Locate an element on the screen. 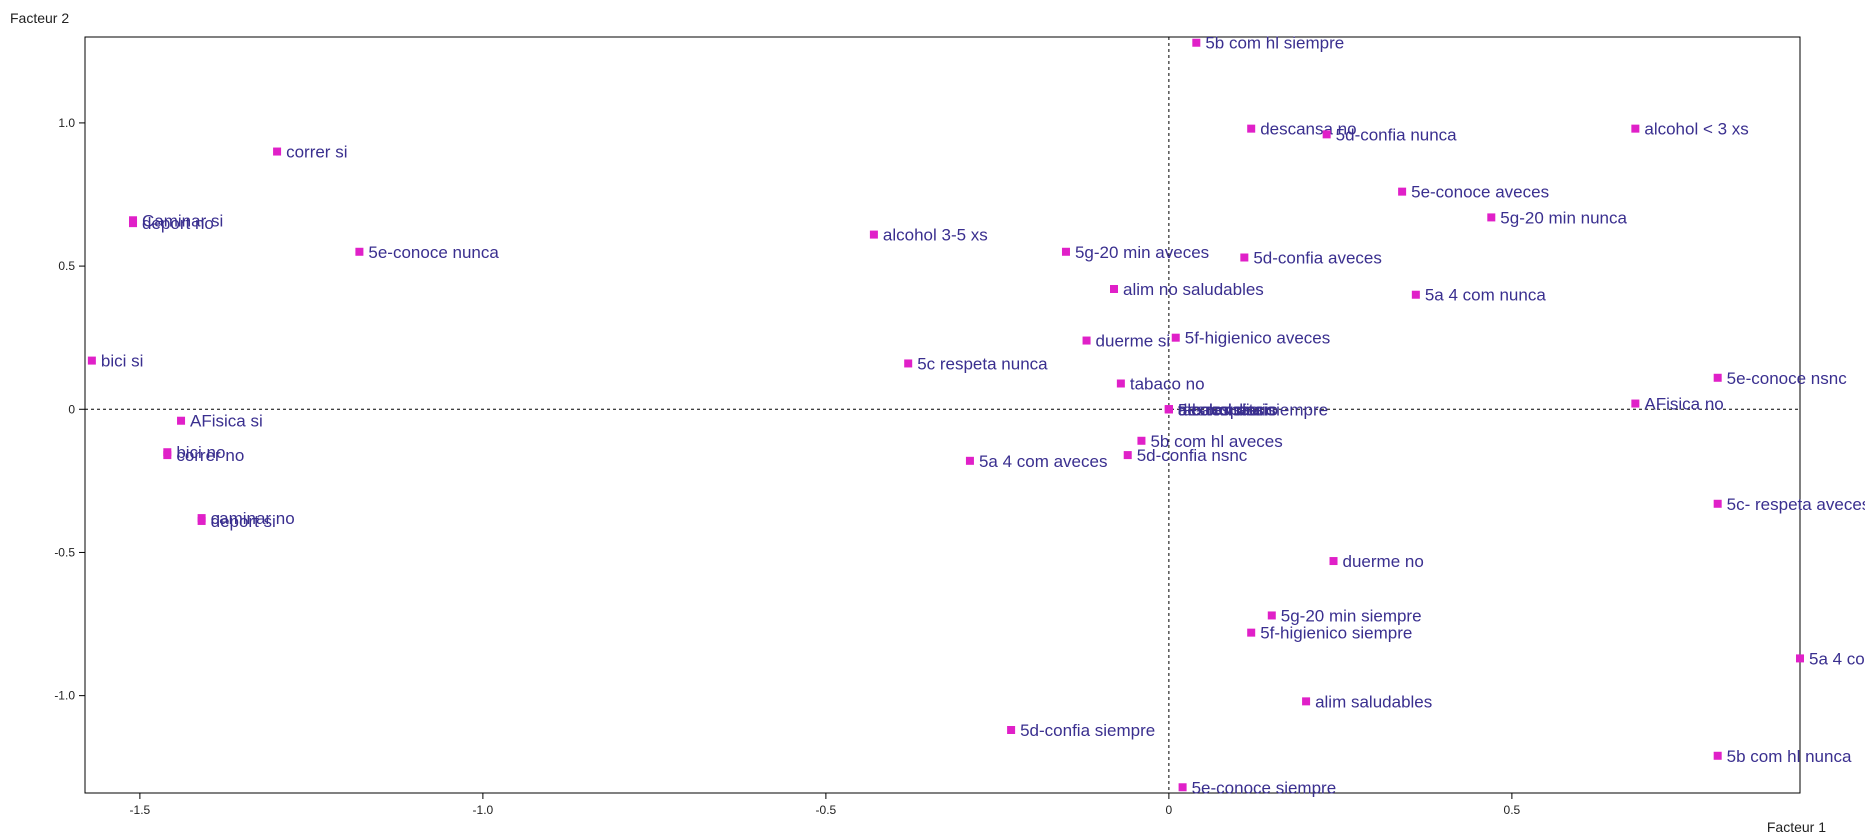 Image resolution: width=1865 pixels, height=838 pixels. point-label: 5d-confia siempre is located at coordinates (1087, 730).